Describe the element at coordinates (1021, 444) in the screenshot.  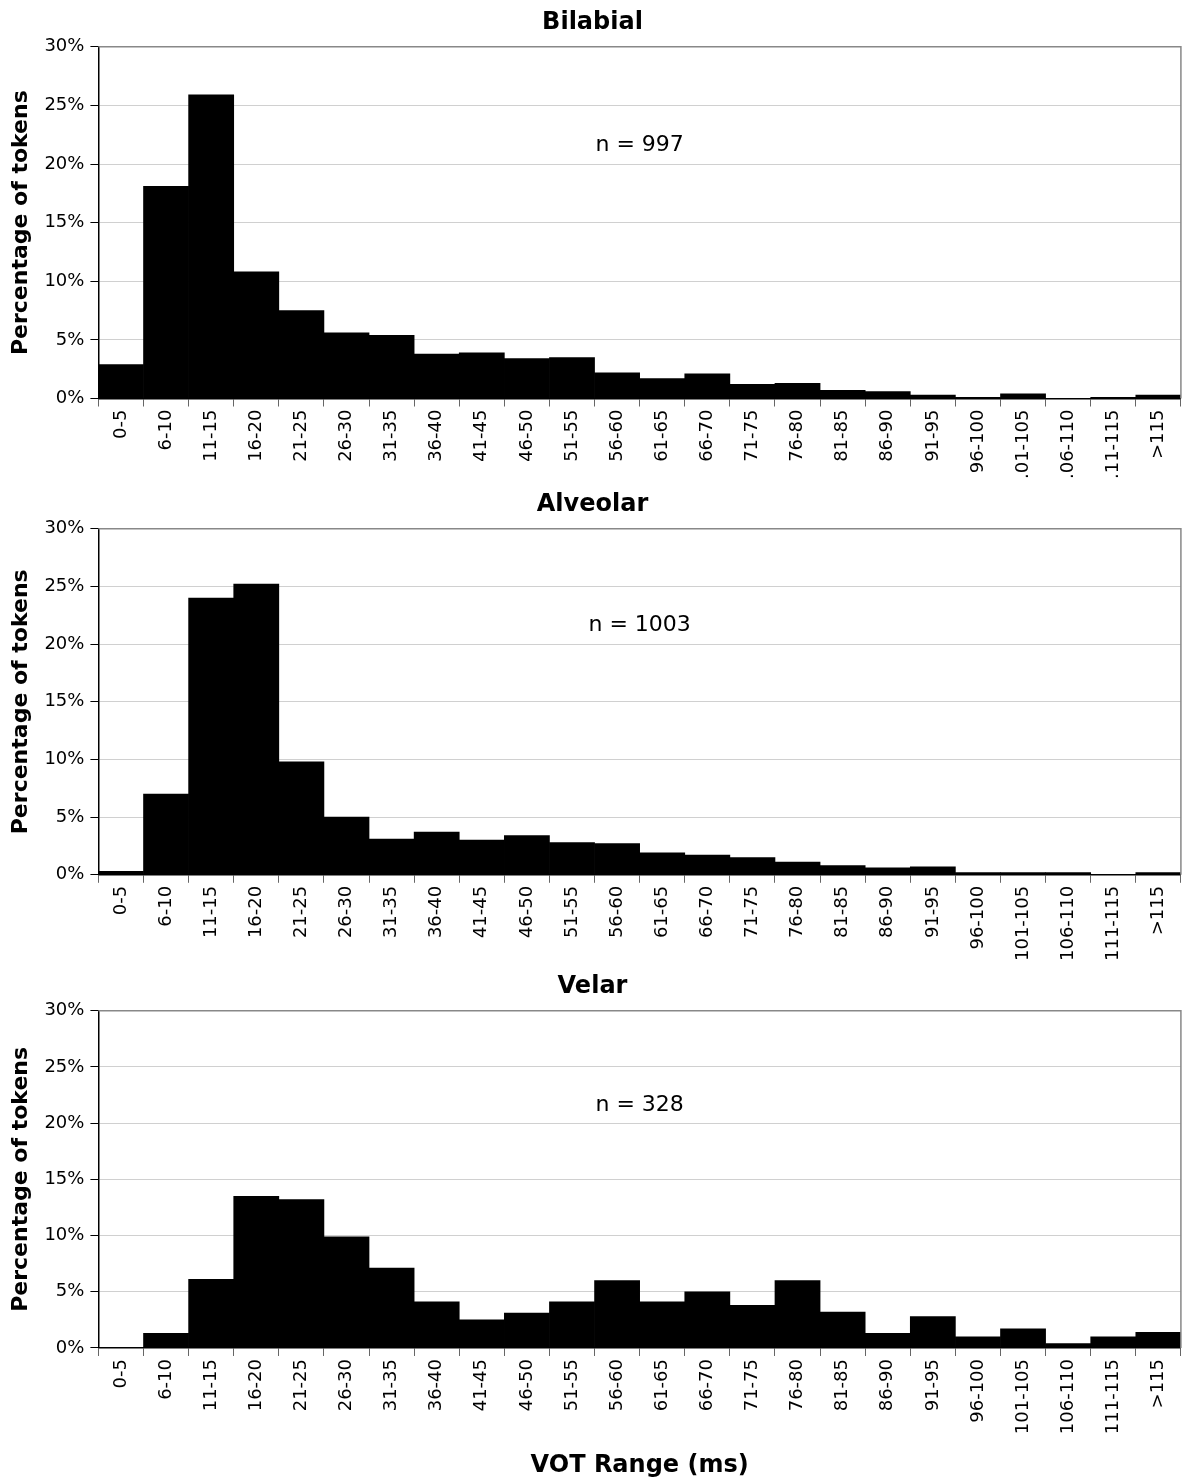
I see `x-tick-label: .01-105` at that location.